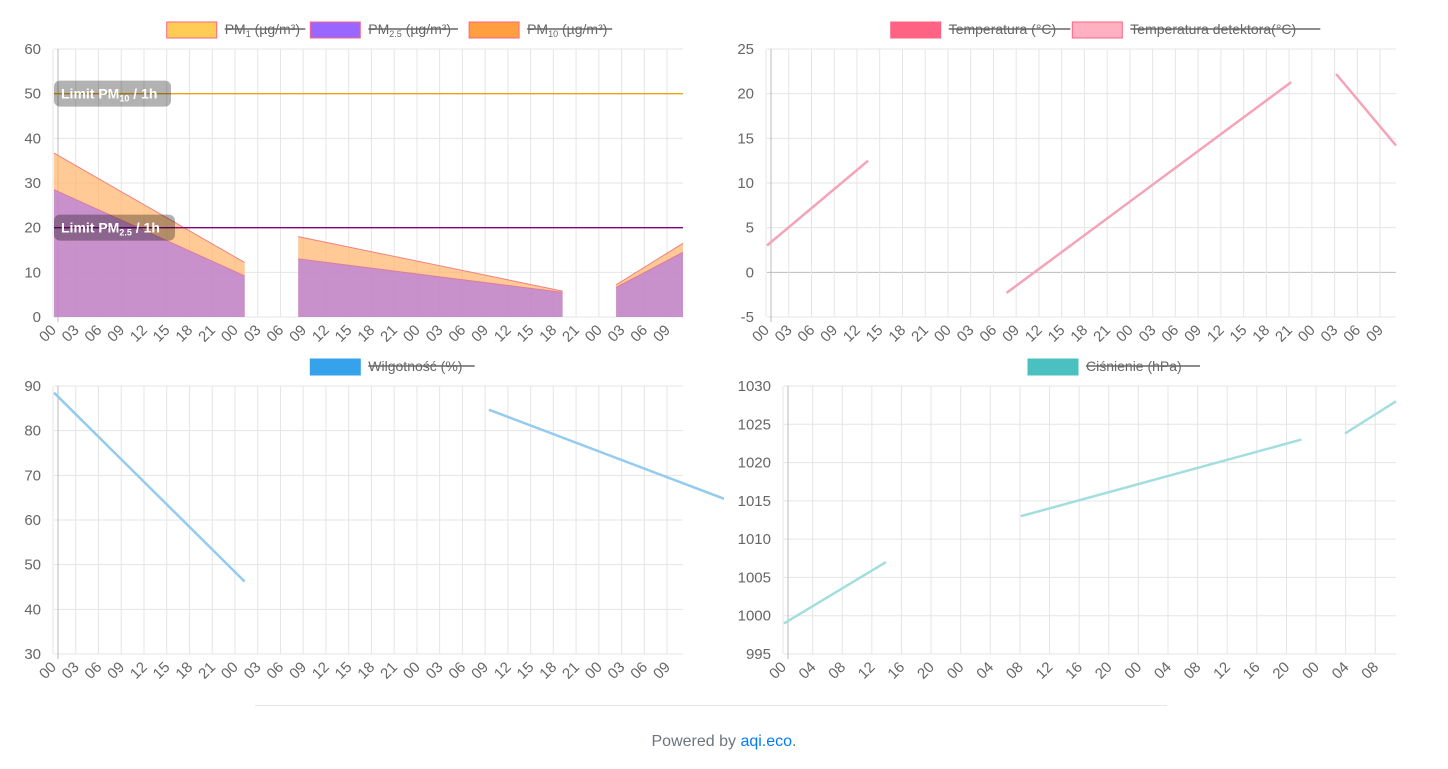  What do you see at coordinates (1196, 30) in the screenshot?
I see `legend-item: Temperatura detektora(°C)` at bounding box center [1196, 30].